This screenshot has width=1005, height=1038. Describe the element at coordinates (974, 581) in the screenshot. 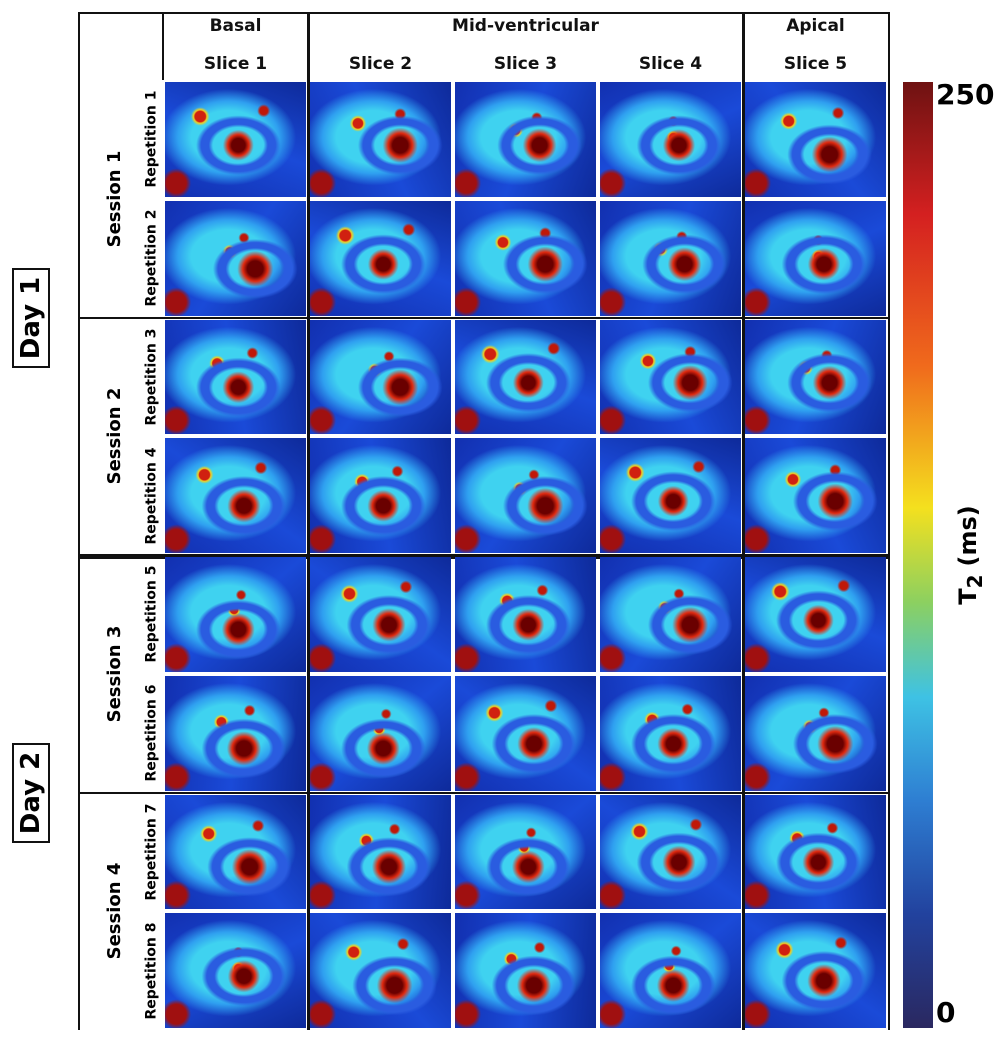

I see `colorbar-label-part: 2` at that location.